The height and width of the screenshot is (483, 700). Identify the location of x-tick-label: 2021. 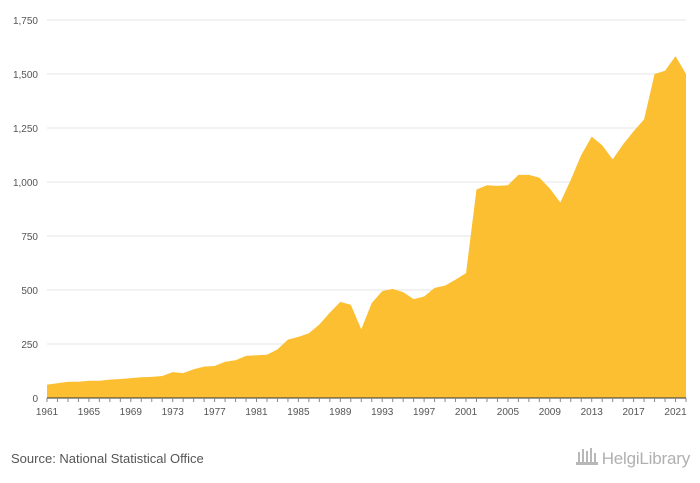
(675, 412).